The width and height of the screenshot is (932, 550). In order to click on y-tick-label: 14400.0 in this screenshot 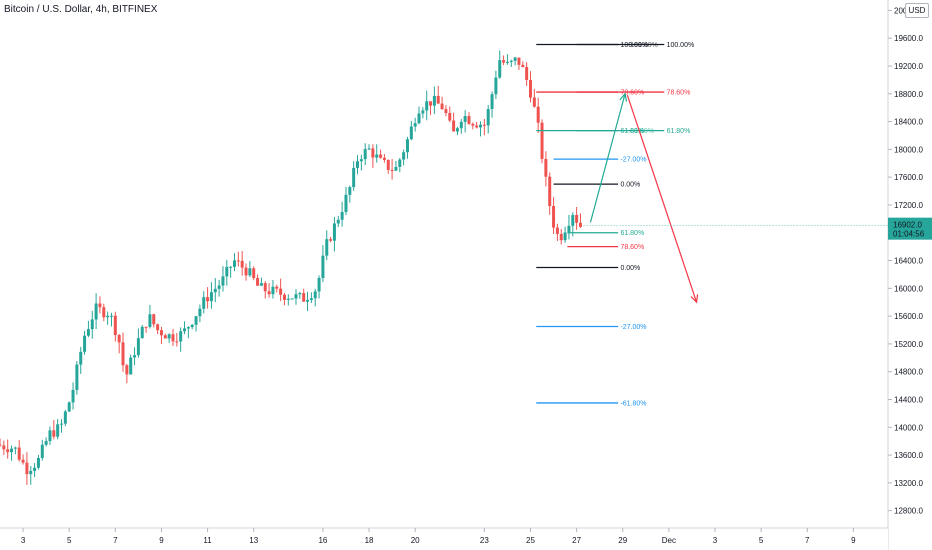, I will do `click(908, 399)`.